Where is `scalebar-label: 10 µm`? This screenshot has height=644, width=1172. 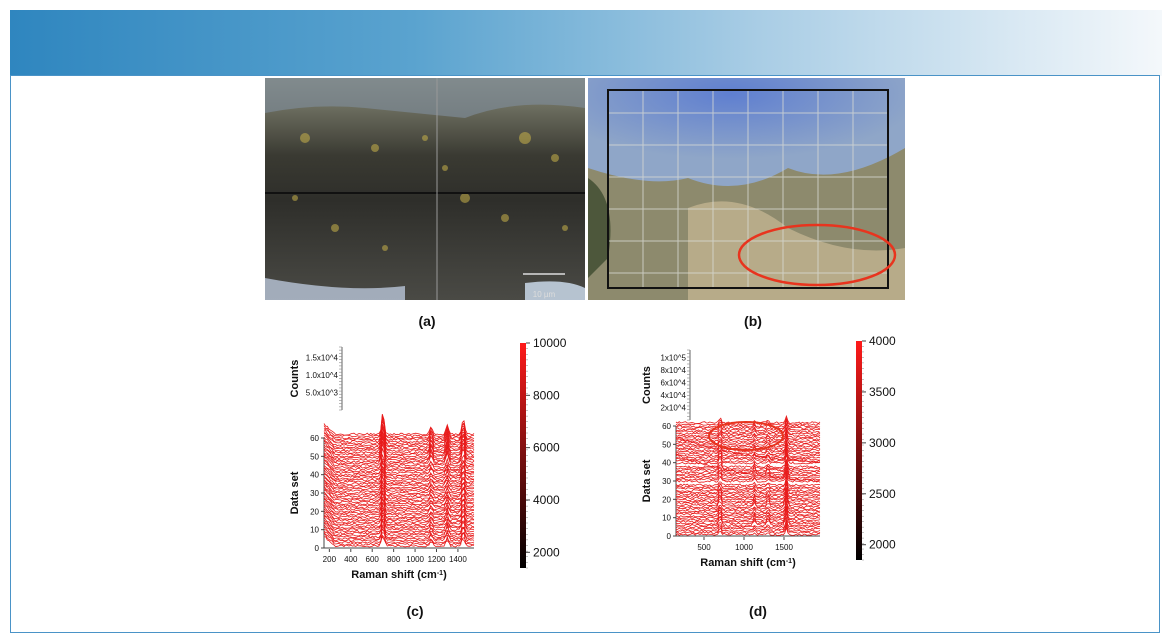
scalebar-label: 10 µm is located at coordinates (544, 294).